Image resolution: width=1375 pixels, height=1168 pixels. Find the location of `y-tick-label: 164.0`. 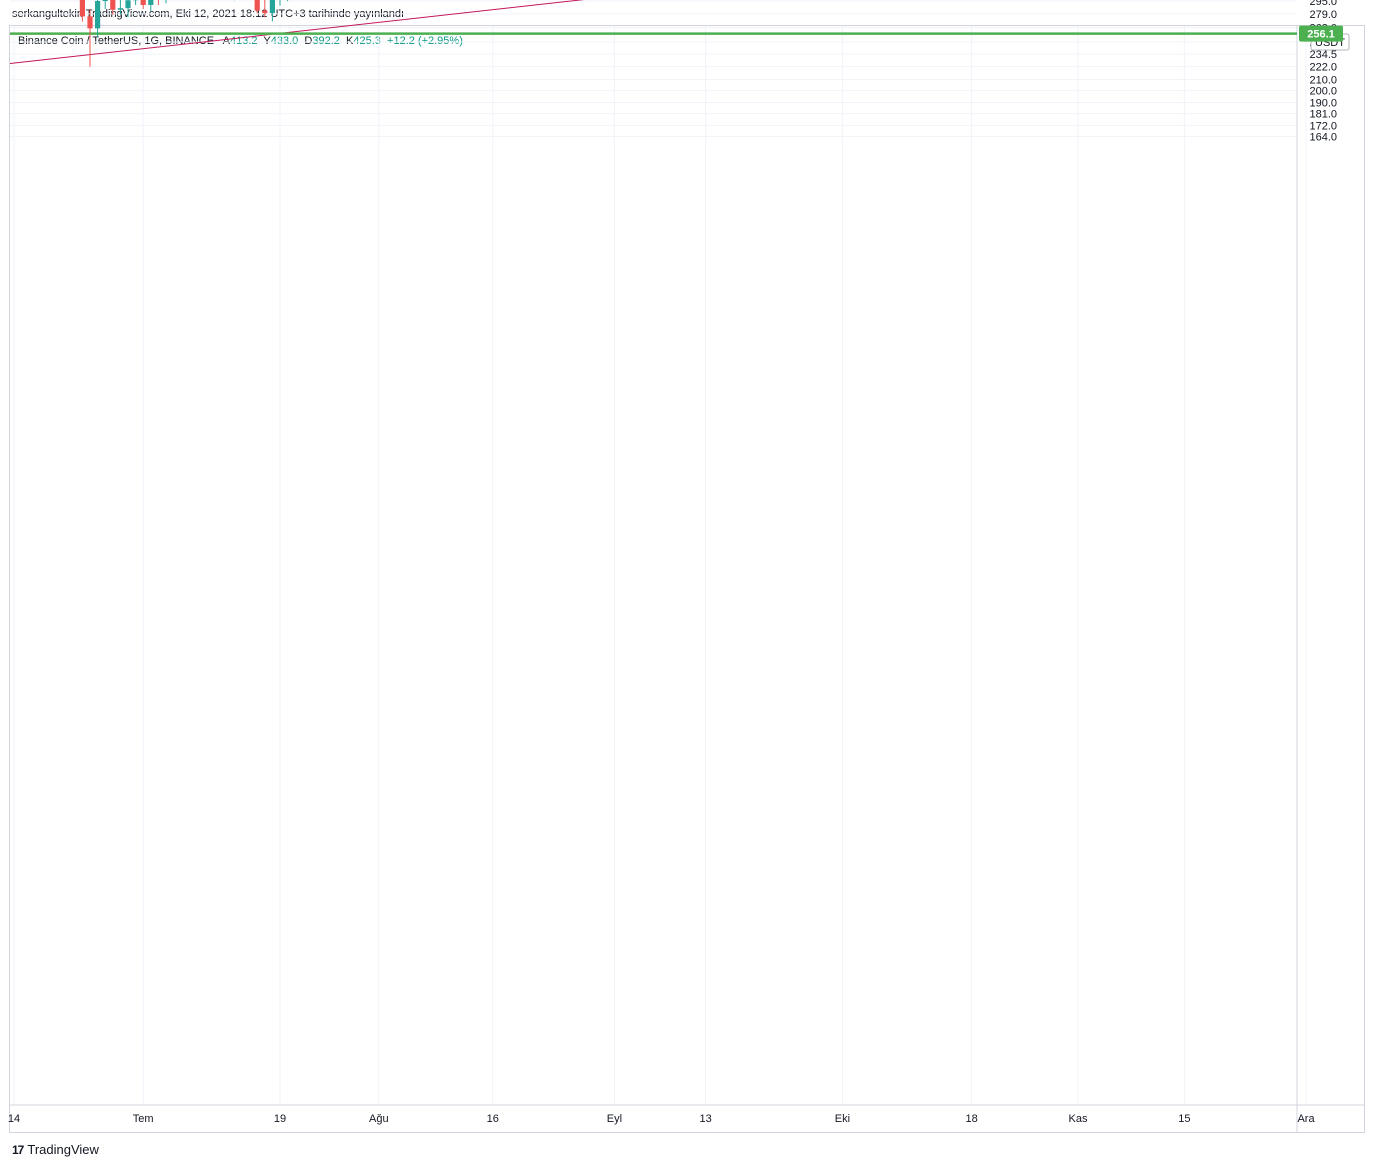

y-tick-label: 164.0 is located at coordinates (1323, 137).